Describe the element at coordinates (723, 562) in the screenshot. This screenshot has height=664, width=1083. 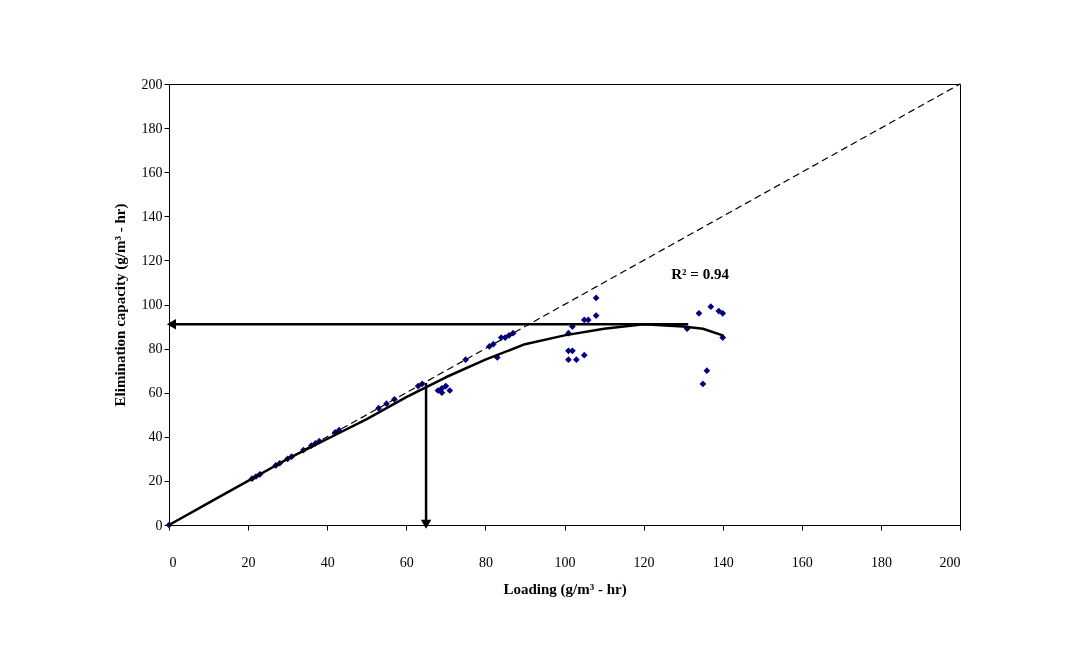
I see `x-tick-label: 140` at that location.